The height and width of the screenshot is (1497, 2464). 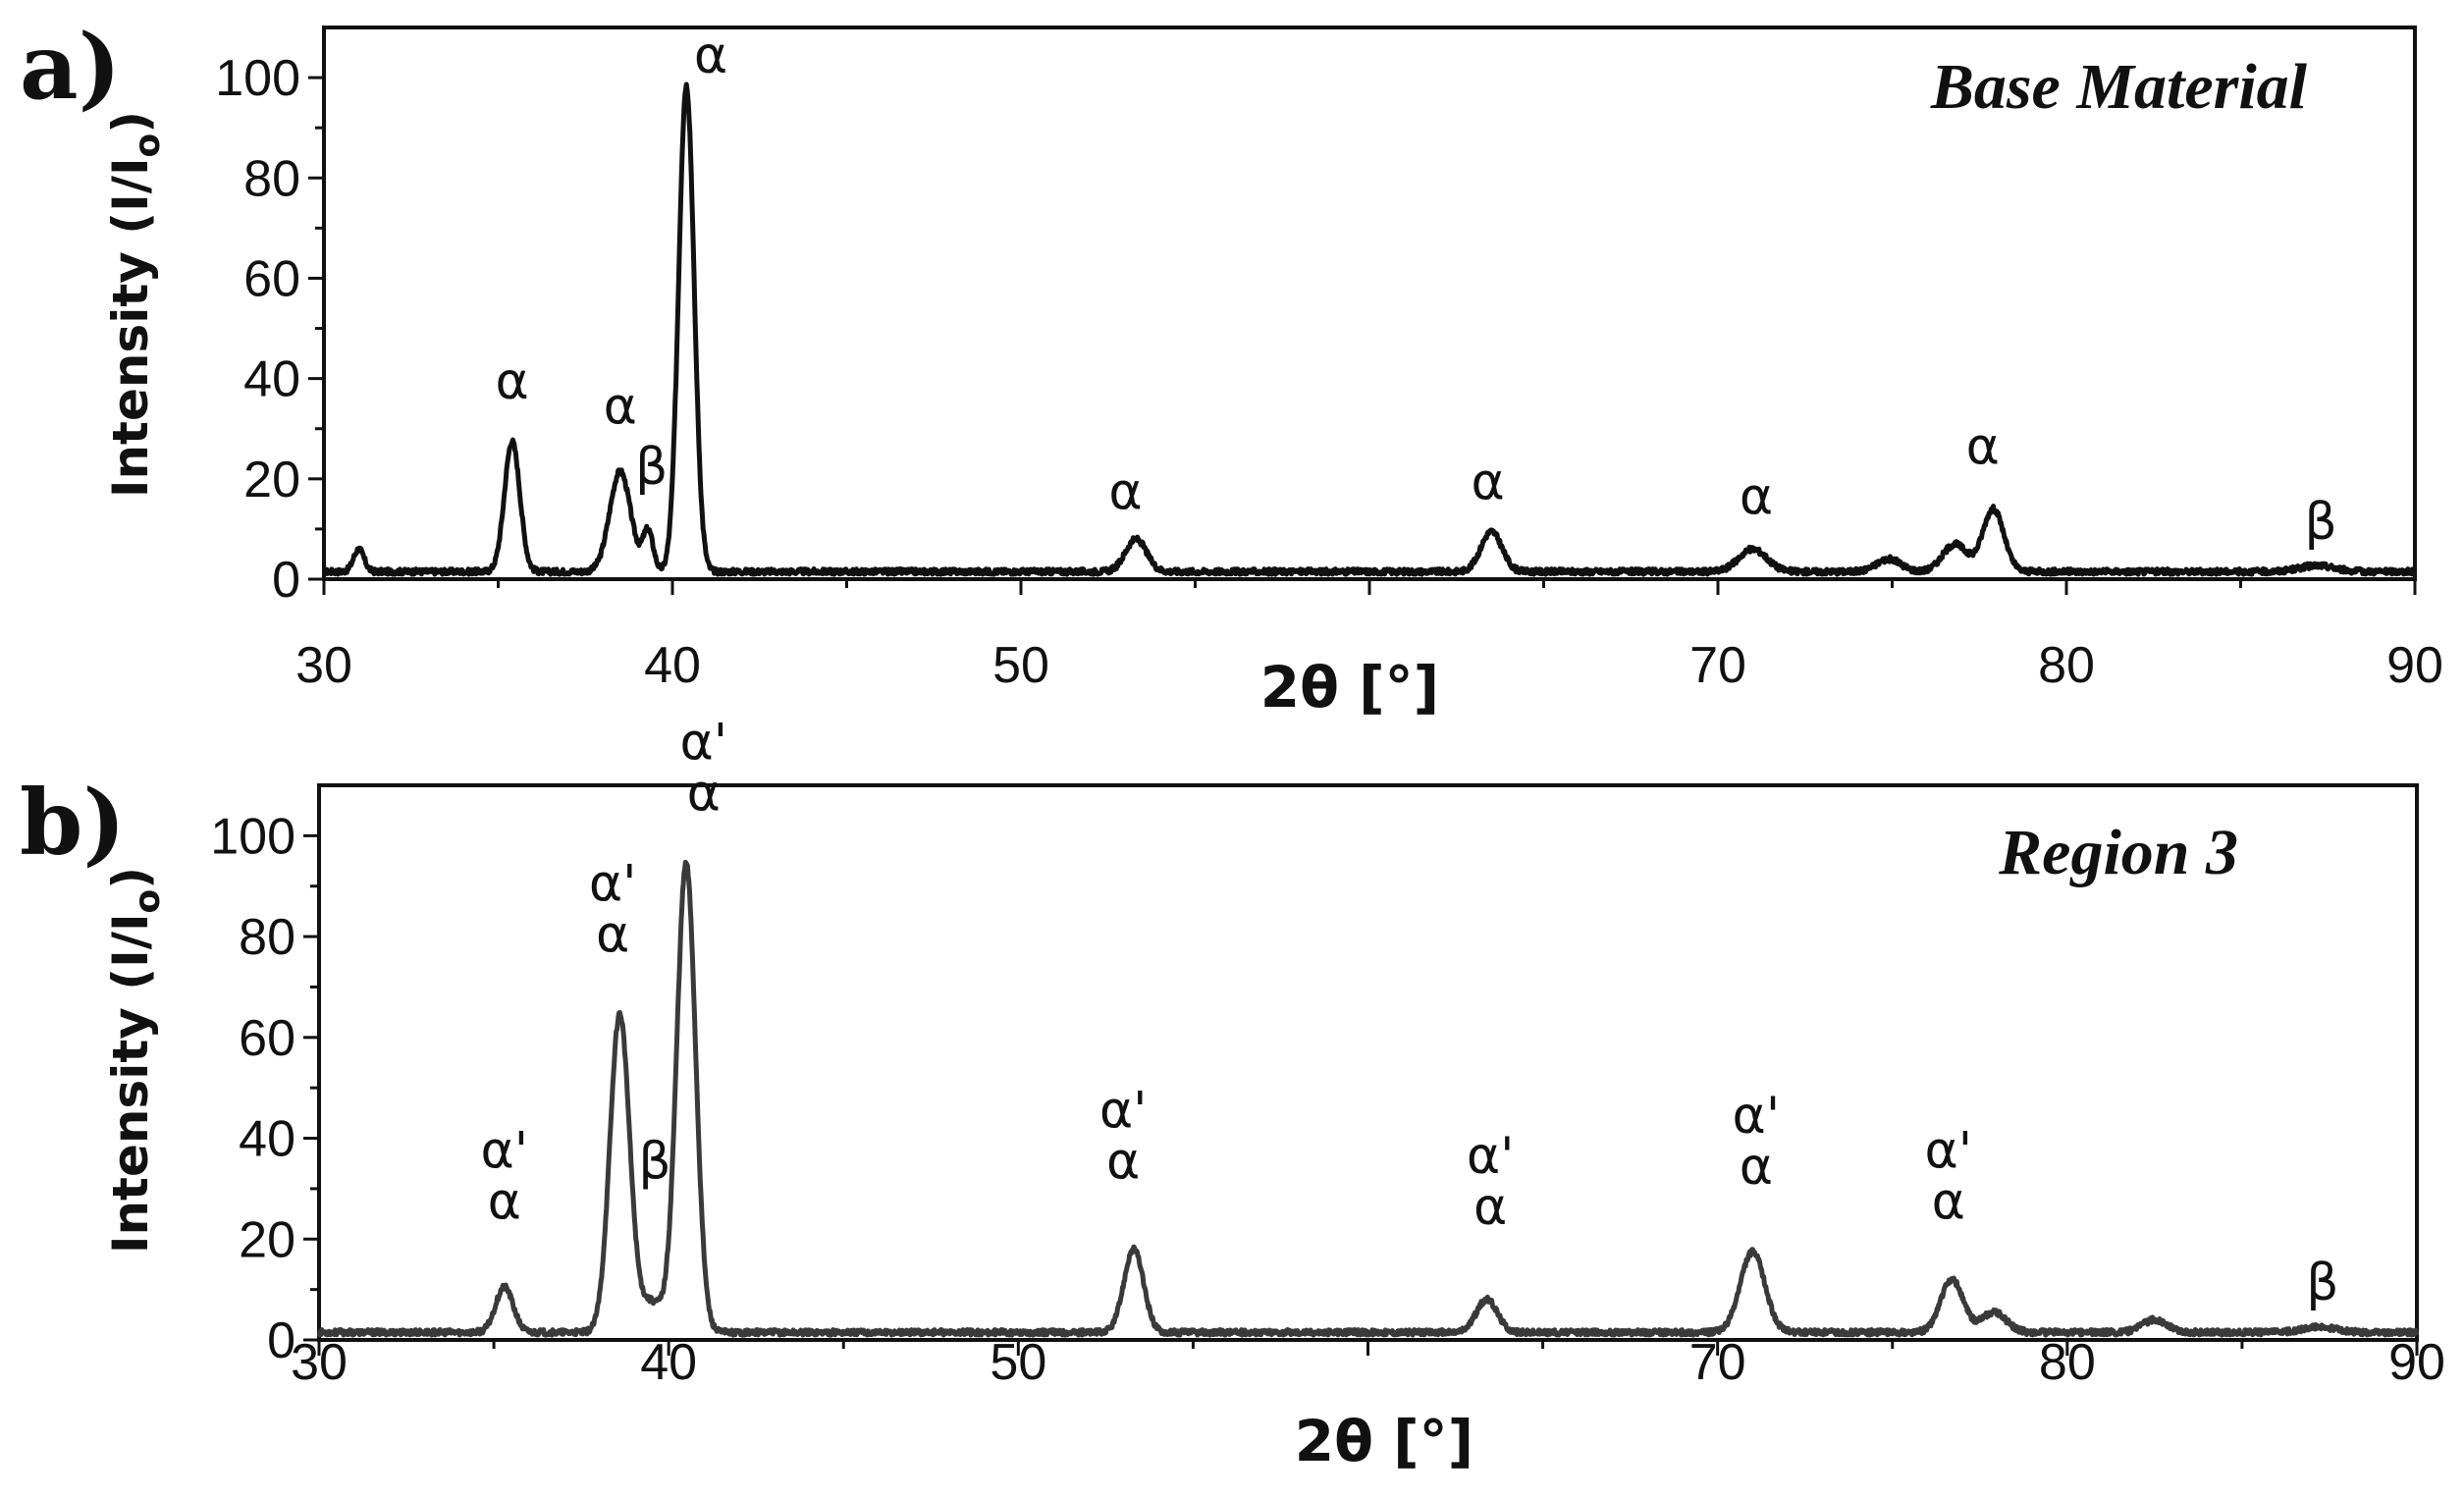 I want to click on chart-title: Base Material, so click(x=2119, y=87).